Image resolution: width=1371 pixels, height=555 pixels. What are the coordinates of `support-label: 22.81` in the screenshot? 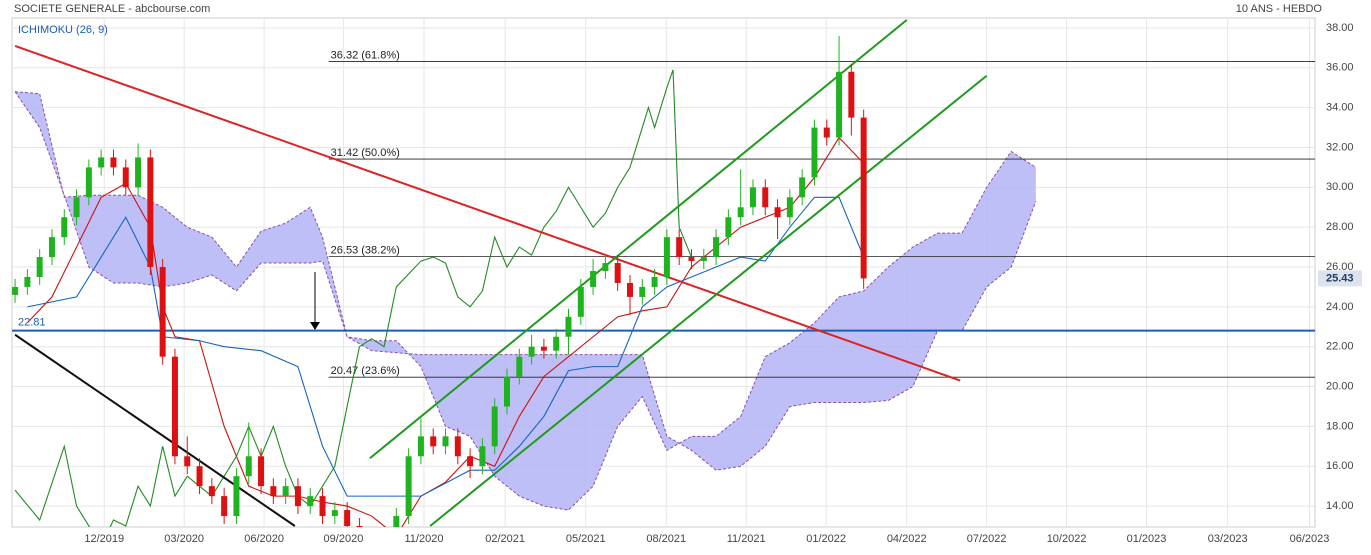 It's located at (32, 322).